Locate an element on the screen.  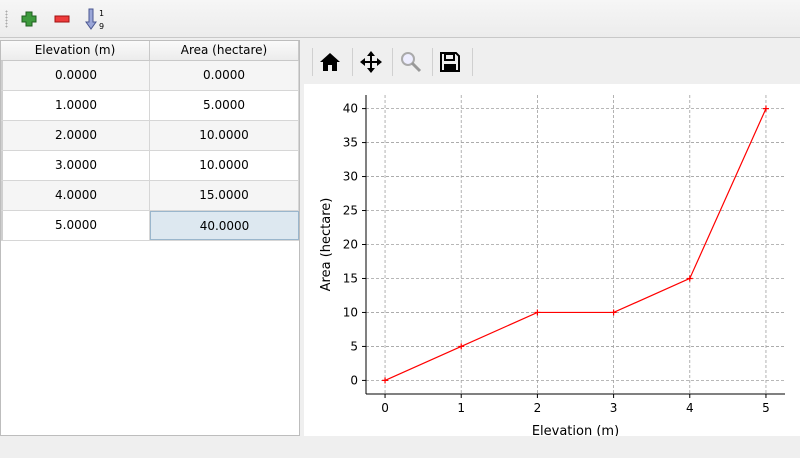
plus-icon is located at coordinates (29, 19).